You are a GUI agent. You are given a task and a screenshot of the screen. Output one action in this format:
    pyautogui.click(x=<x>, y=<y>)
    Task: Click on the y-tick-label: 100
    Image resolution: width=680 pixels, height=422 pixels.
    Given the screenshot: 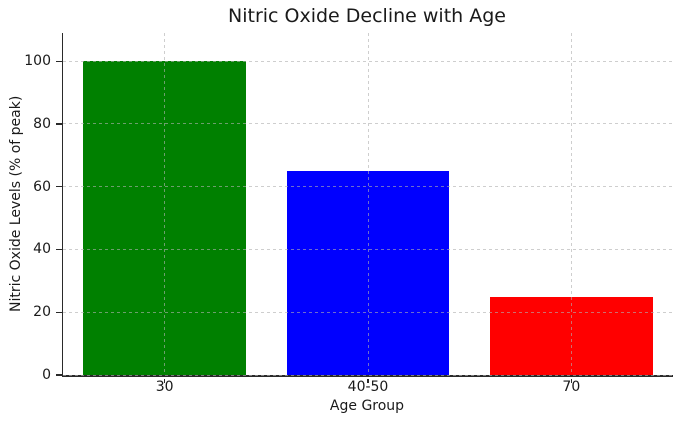 What is the action you would take?
    pyautogui.click(x=37, y=61)
    